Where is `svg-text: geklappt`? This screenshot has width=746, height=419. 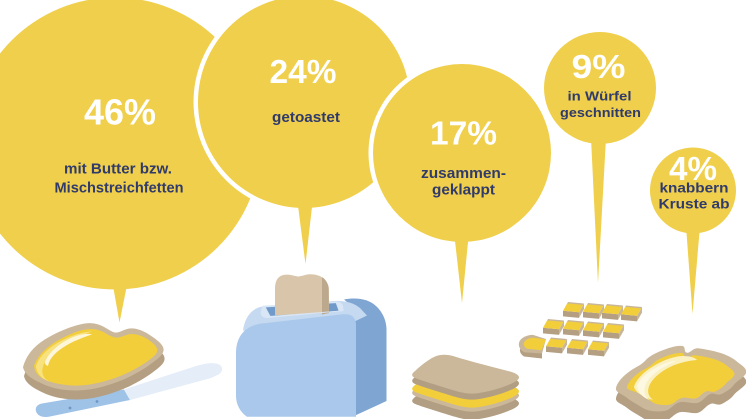
svg-text: geklappt is located at coordinates (463, 191).